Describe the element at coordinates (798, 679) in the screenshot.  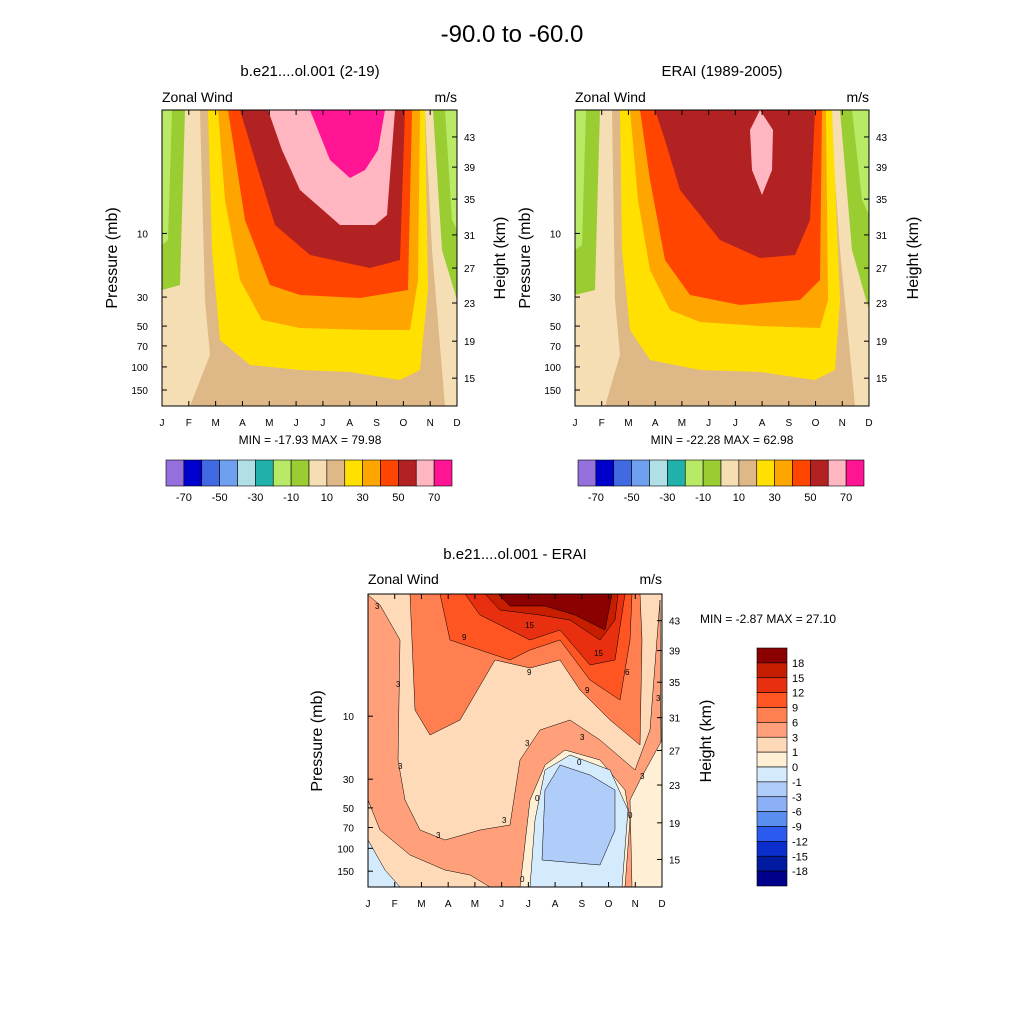
I see `colorbar-label: 15` at that location.